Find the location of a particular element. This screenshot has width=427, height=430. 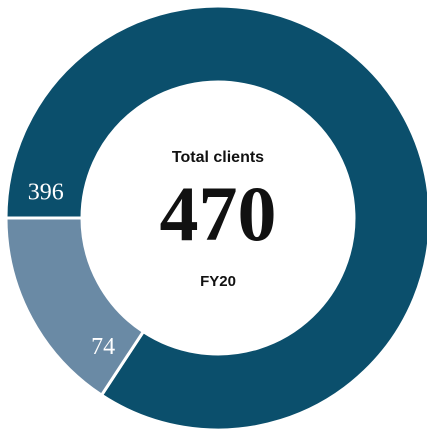

segment-label: 396 is located at coordinates (46, 192).